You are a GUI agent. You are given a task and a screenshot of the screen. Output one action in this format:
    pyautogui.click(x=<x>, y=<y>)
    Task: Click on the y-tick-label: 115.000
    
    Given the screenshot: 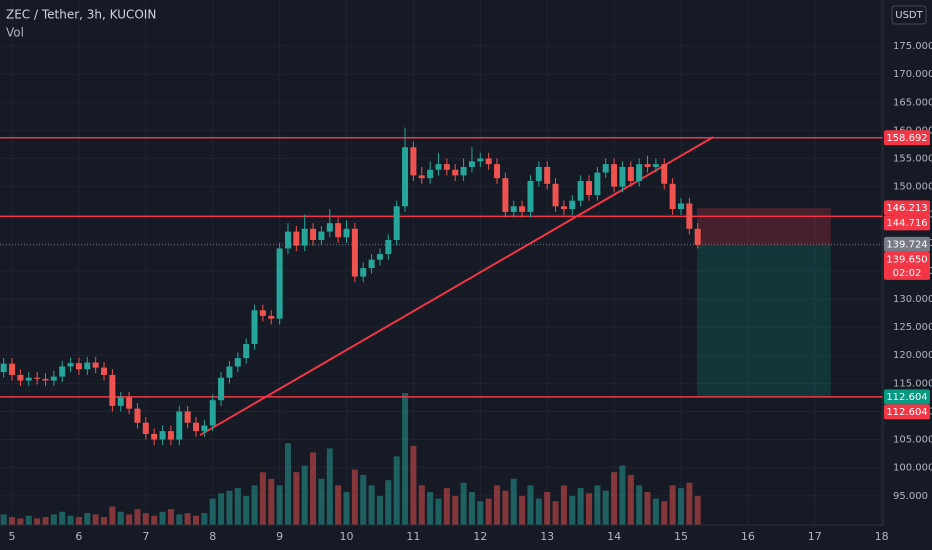 What is the action you would take?
    pyautogui.click(x=912, y=383)
    